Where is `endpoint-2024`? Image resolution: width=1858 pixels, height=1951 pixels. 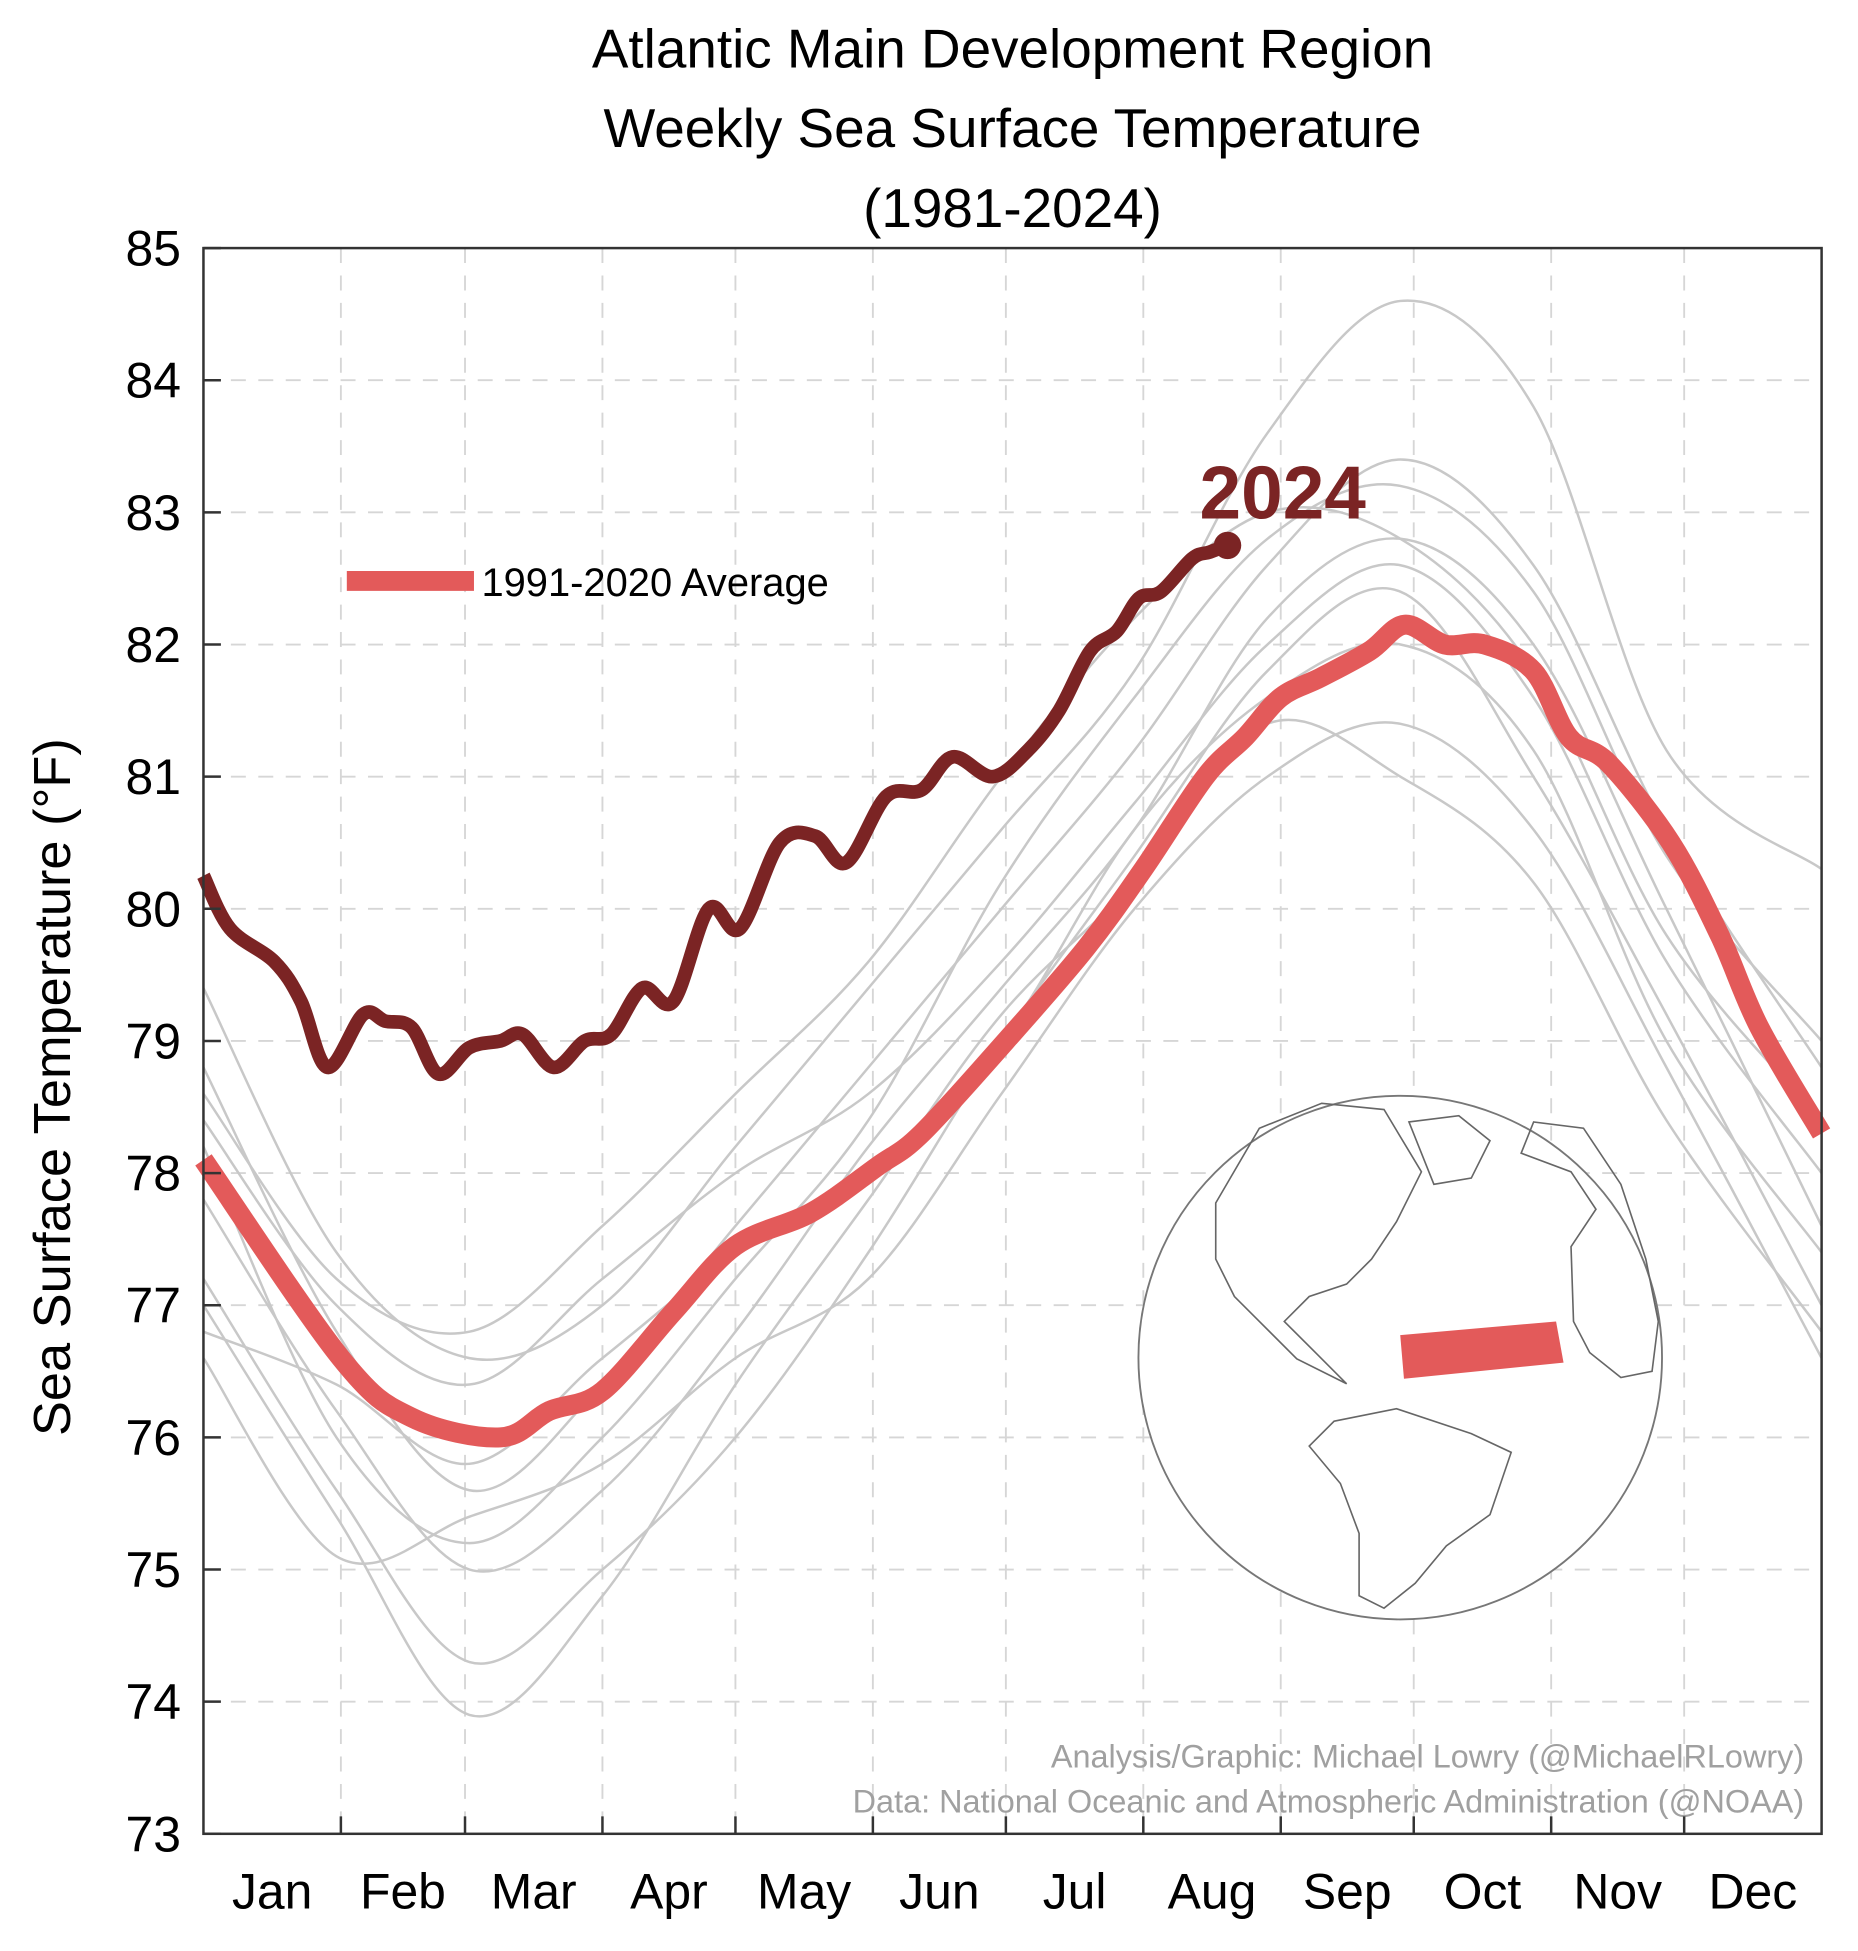
endpoint-2024 is located at coordinates (1227, 545).